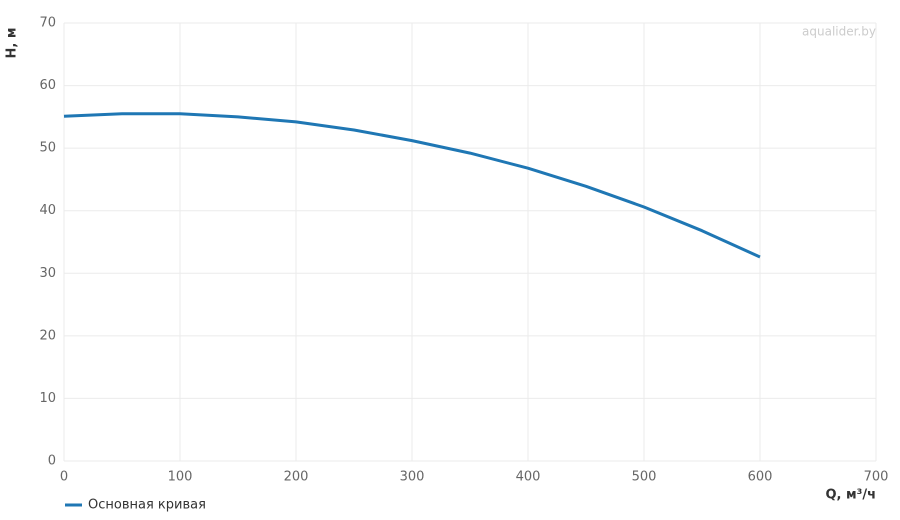 Image resolution: width=900 pixels, height=520 pixels. Describe the element at coordinates (528, 477) in the screenshot. I see `x-tick-label: 400` at that location.